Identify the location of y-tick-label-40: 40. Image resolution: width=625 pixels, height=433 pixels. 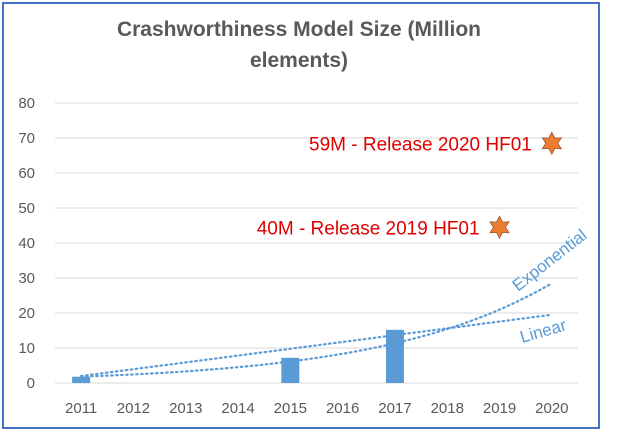
(26, 243).